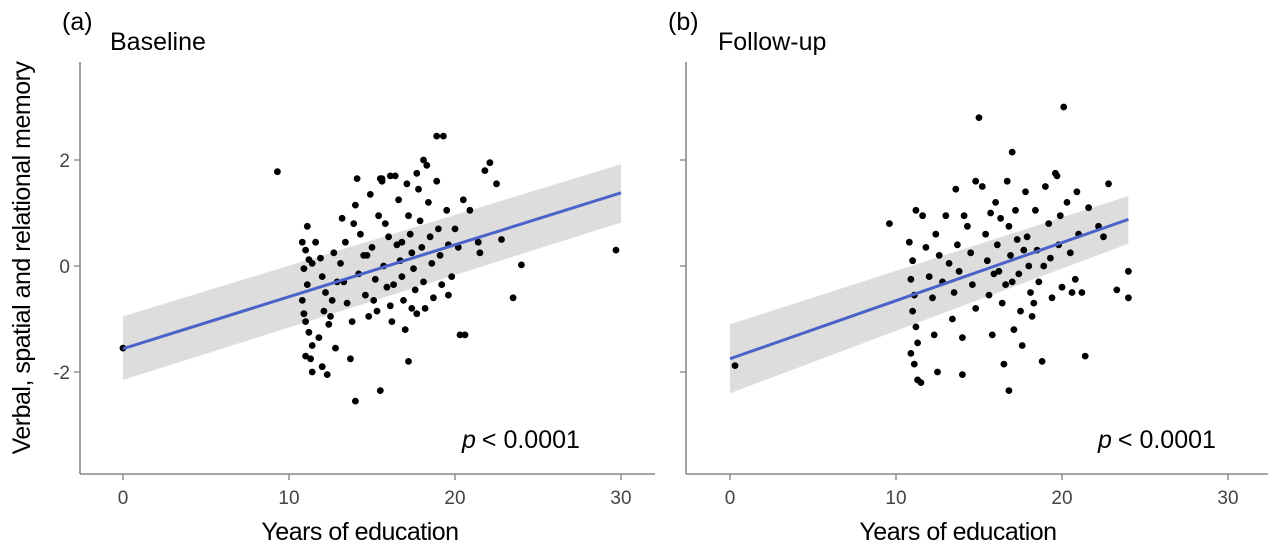  What do you see at coordinates (957, 532) in the screenshot?
I see `x-axis-title: Years of education` at bounding box center [957, 532].